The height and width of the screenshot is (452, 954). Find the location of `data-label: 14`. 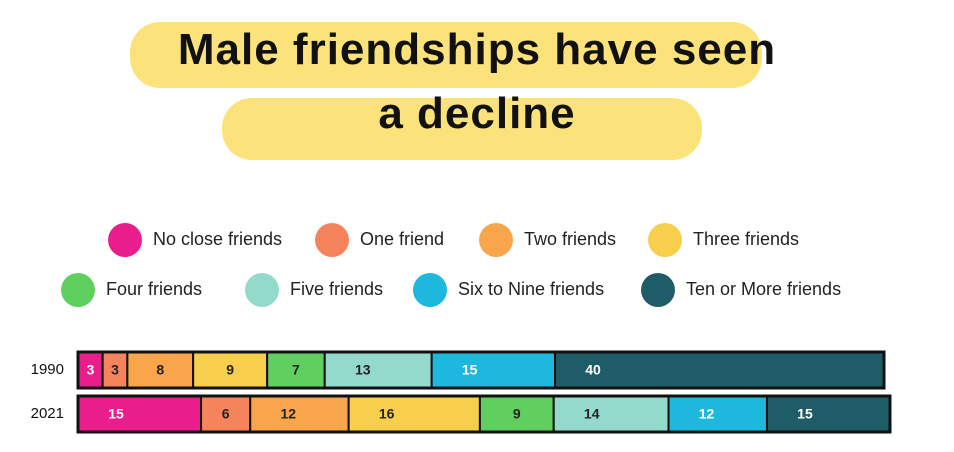

data-label: 14 is located at coordinates (592, 414).